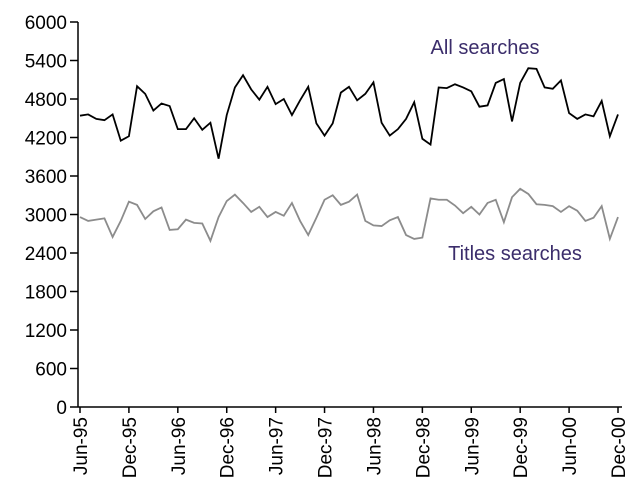 The width and height of the screenshot is (642, 499). Describe the element at coordinates (46, 23) in the screenshot. I see `y-tick-label: 6000` at that location.